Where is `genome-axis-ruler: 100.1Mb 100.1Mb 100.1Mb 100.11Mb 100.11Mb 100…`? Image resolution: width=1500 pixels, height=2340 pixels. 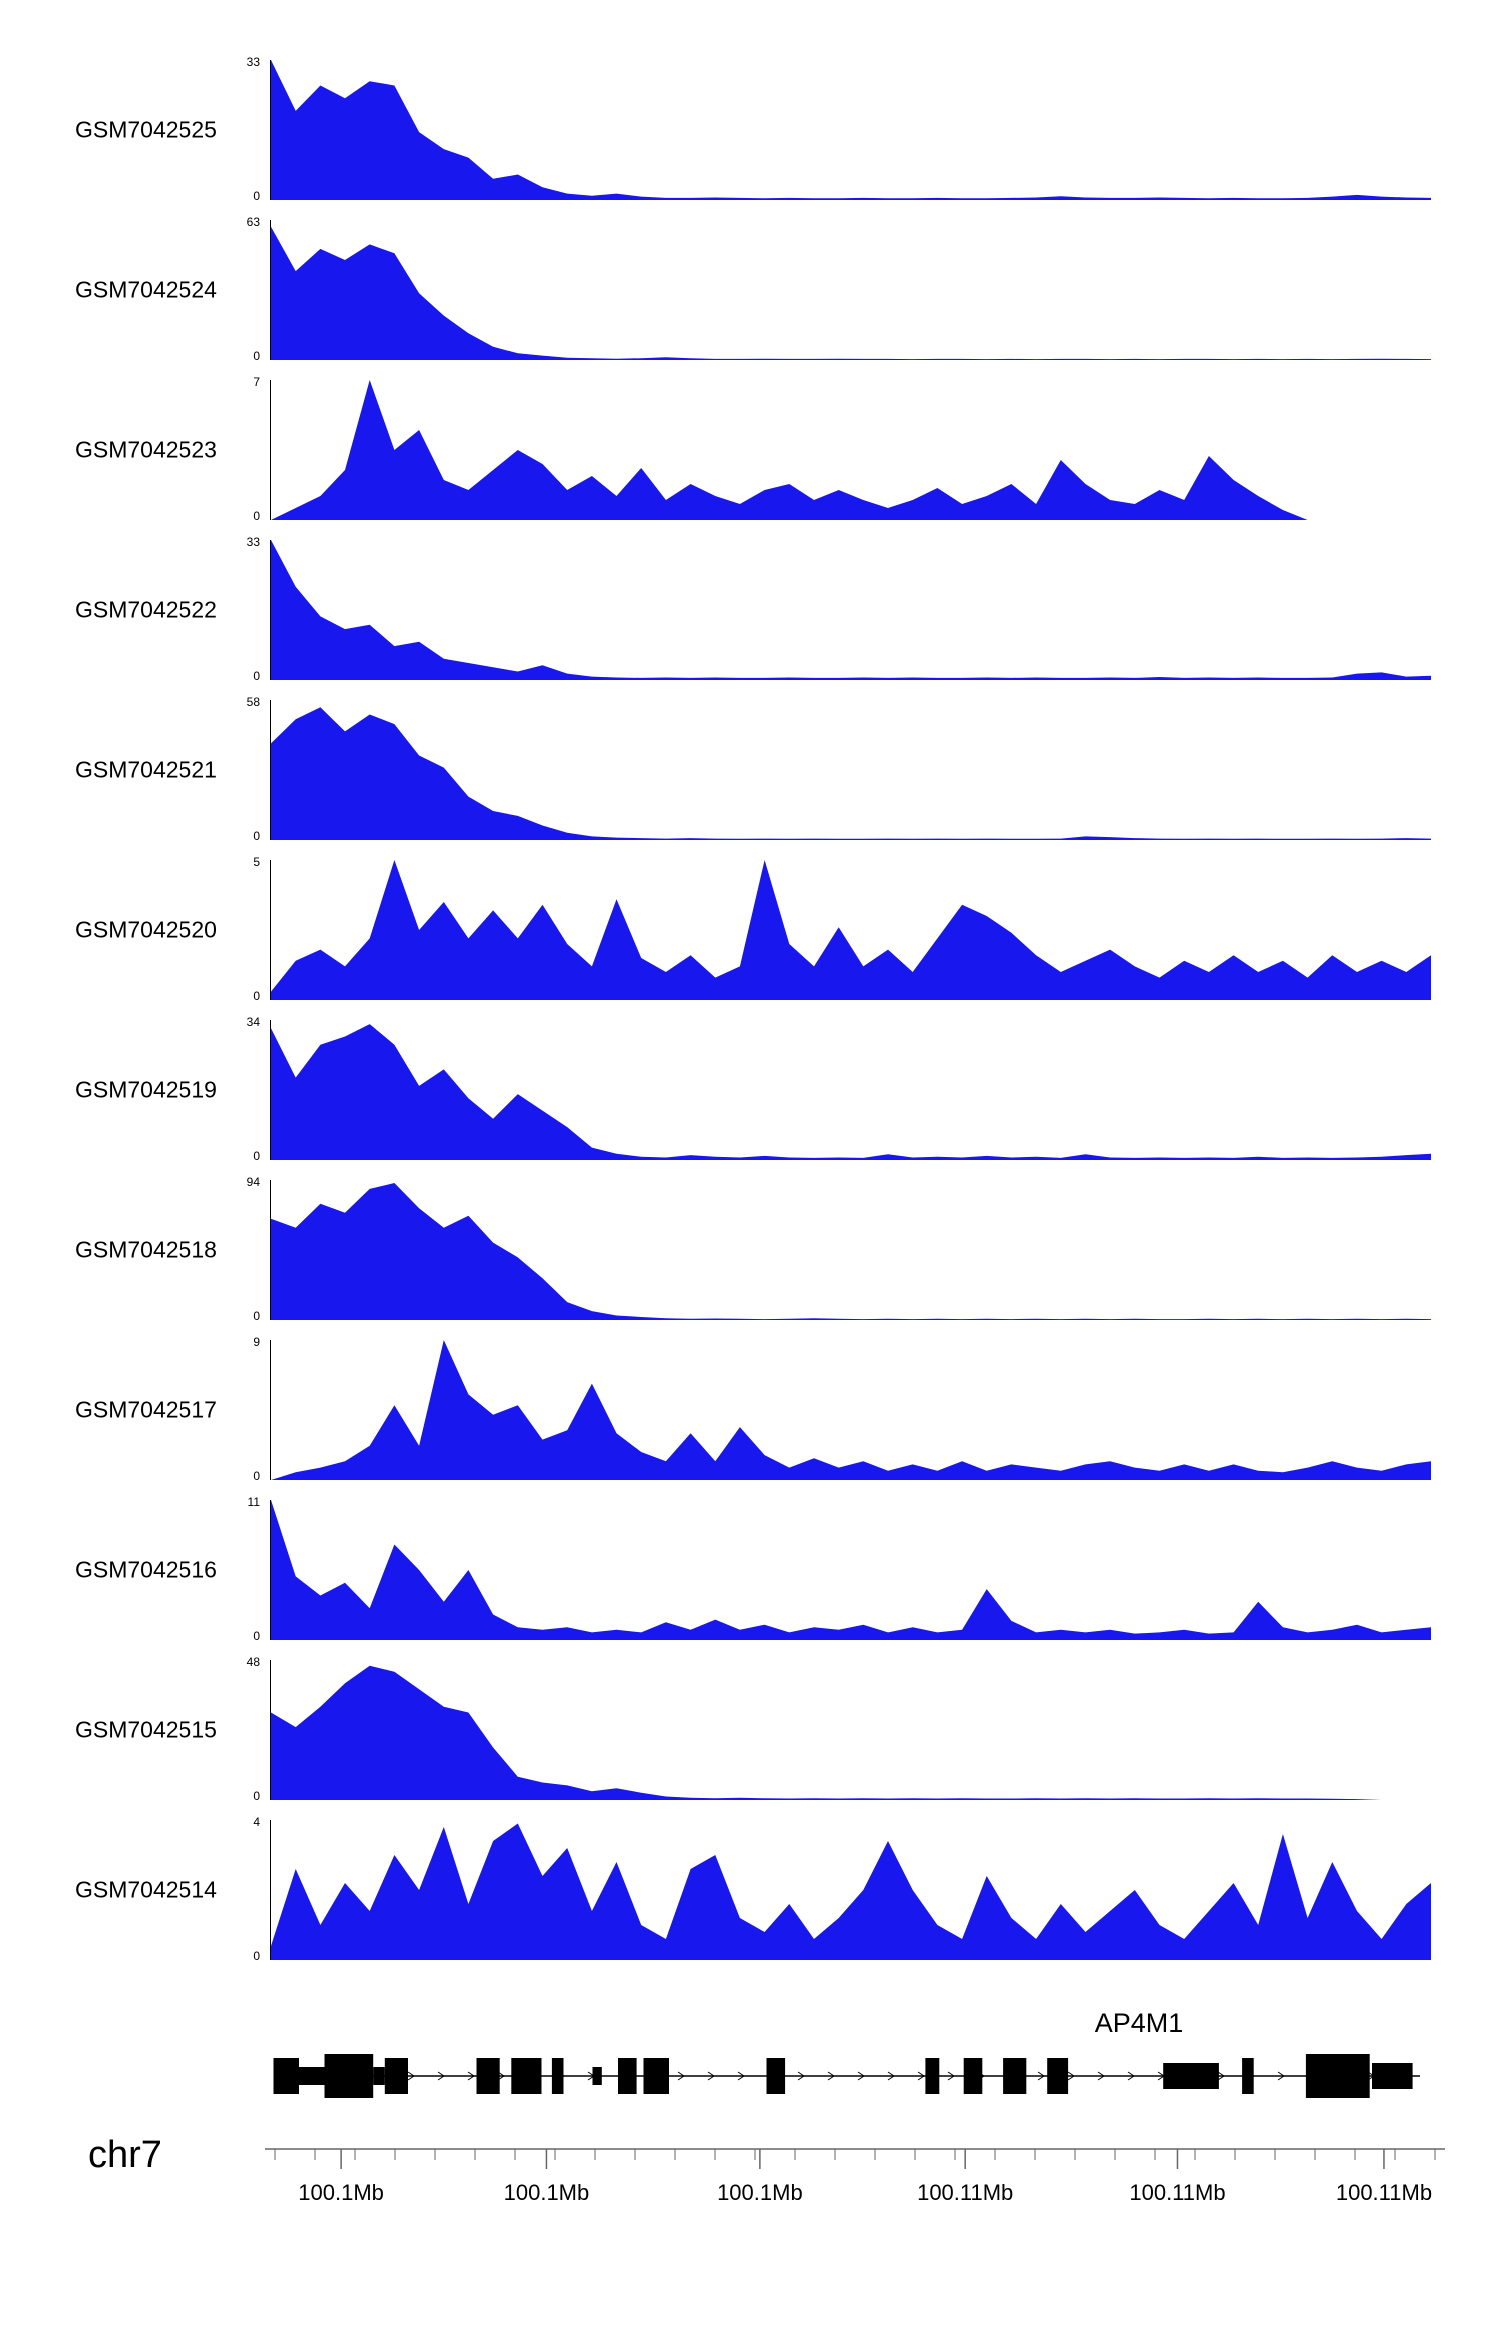 genome-axis-ruler: 100.1Mb 100.1Mb 100.1Mb 100.11Mb 100.11Mb 100… is located at coordinates (855, 2192).